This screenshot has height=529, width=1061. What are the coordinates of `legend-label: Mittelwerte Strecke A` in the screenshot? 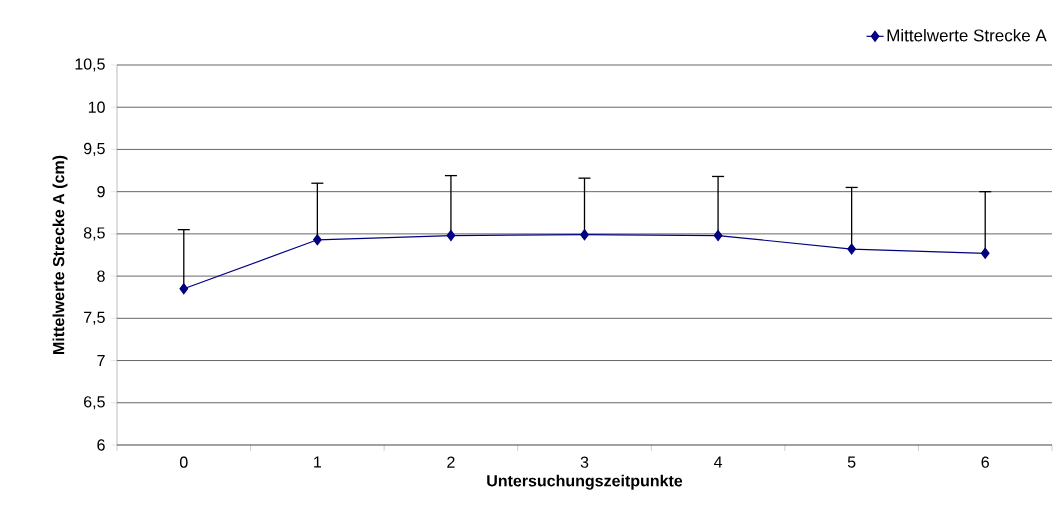 It's located at (967, 35).